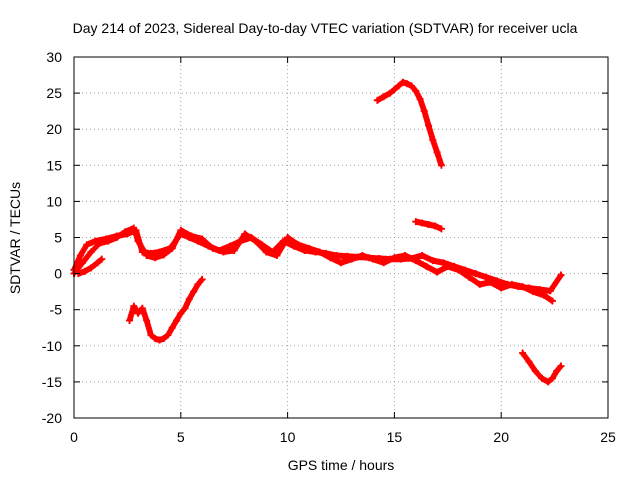 Image resolution: width=640 pixels, height=485 pixels. Describe the element at coordinates (56, 310) in the screenshot. I see `y-tick-label: -5` at that location.